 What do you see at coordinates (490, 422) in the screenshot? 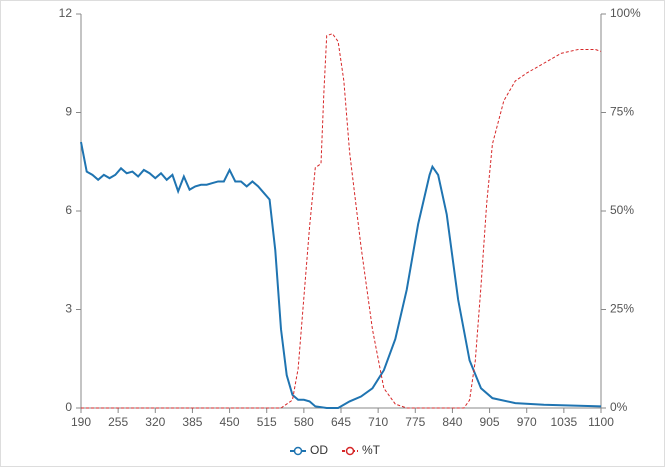
I see `x-tick-label: 905` at bounding box center [490, 422].